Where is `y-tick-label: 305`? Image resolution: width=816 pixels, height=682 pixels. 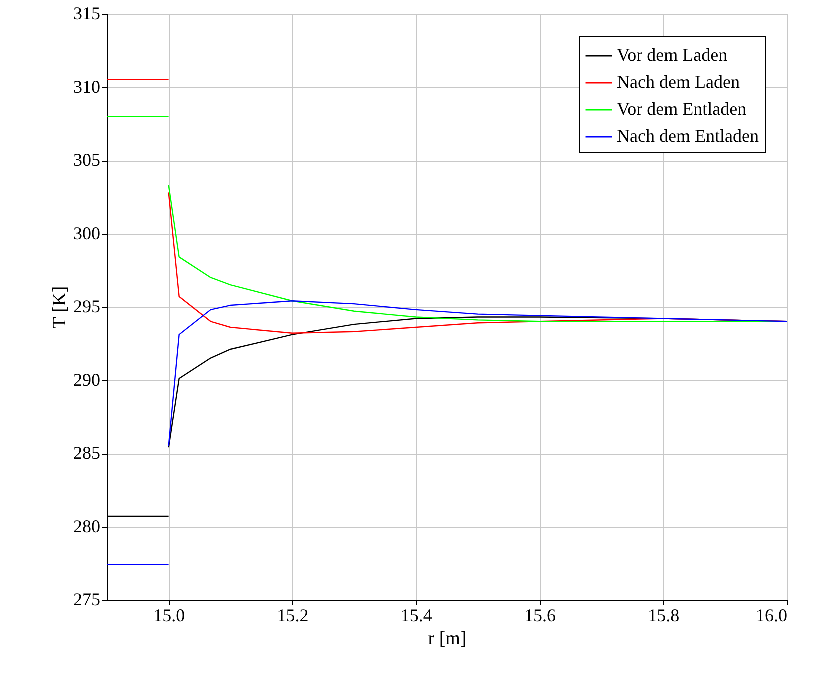 y-tick-label: 305 is located at coordinates (87, 160).